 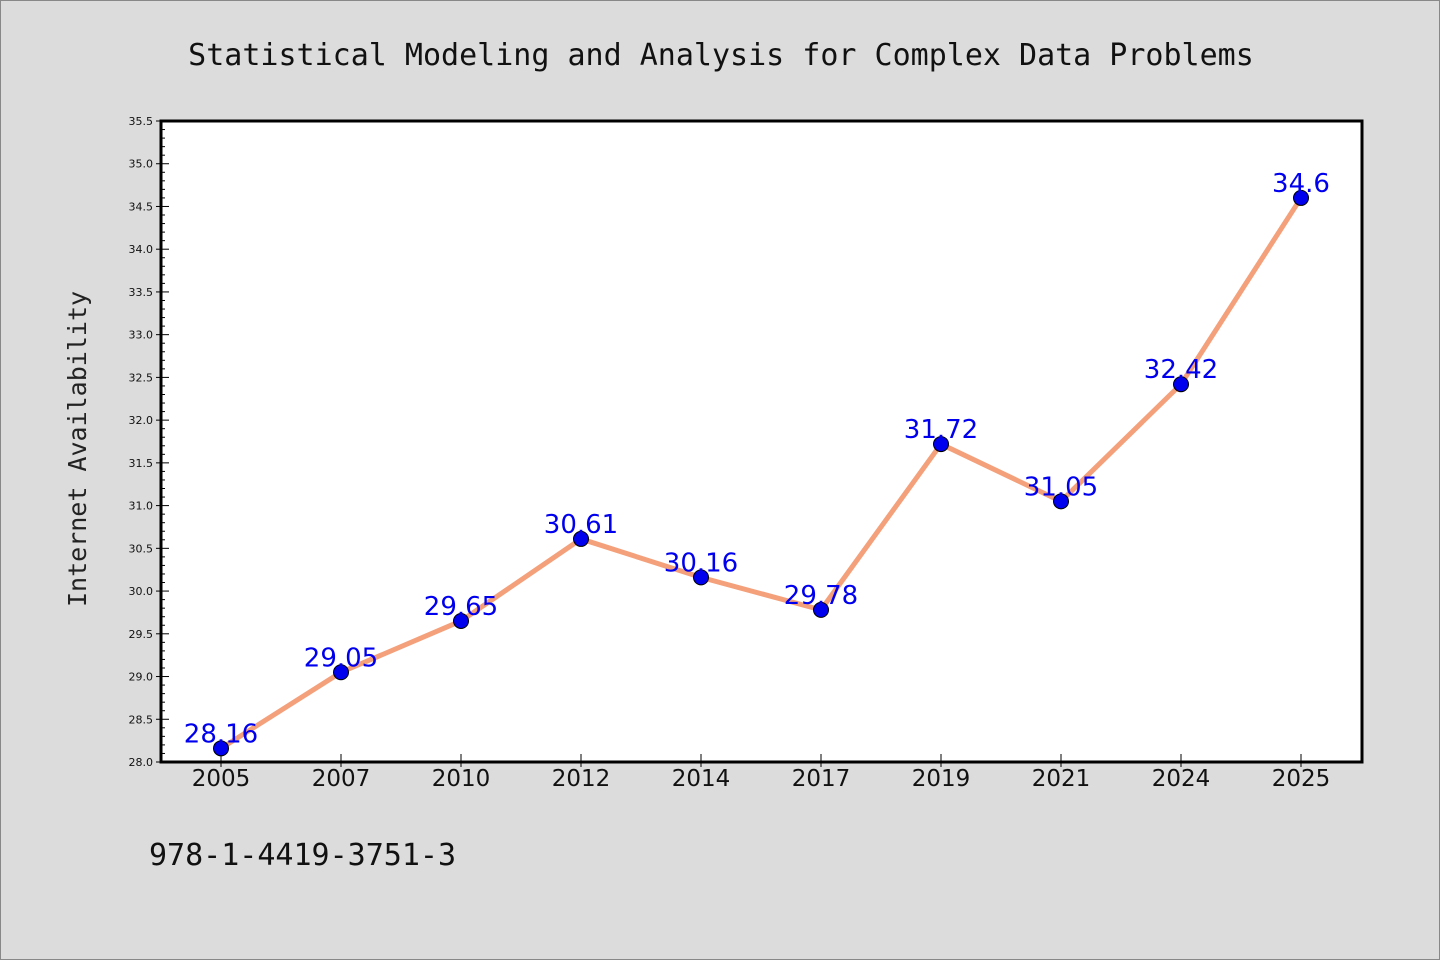 I want to click on y-tick-label: 29.0, so click(x=141, y=677).